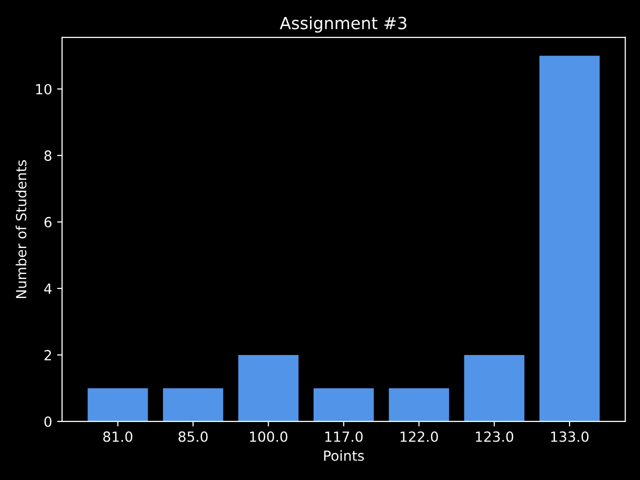 This screenshot has width=640, height=480. I want to click on x-axis-title: Points, so click(344, 455).